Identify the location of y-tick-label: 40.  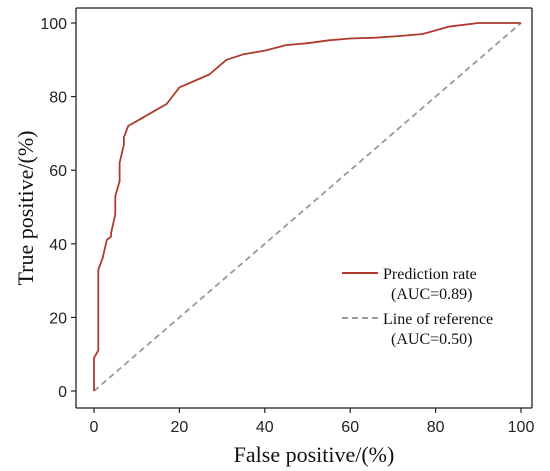
(58, 245).